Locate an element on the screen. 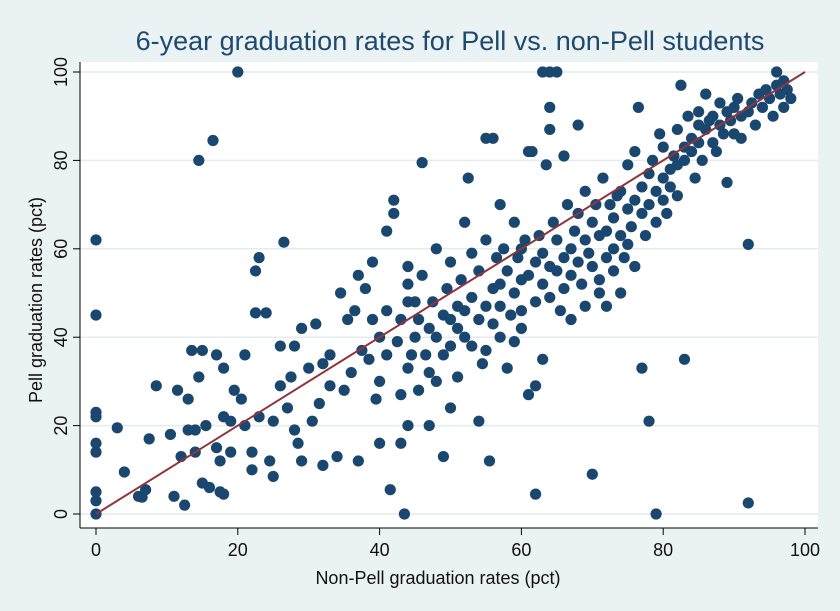 Image resolution: width=840 pixels, height=611 pixels. y-tick-label: 60 is located at coordinates (61, 249).